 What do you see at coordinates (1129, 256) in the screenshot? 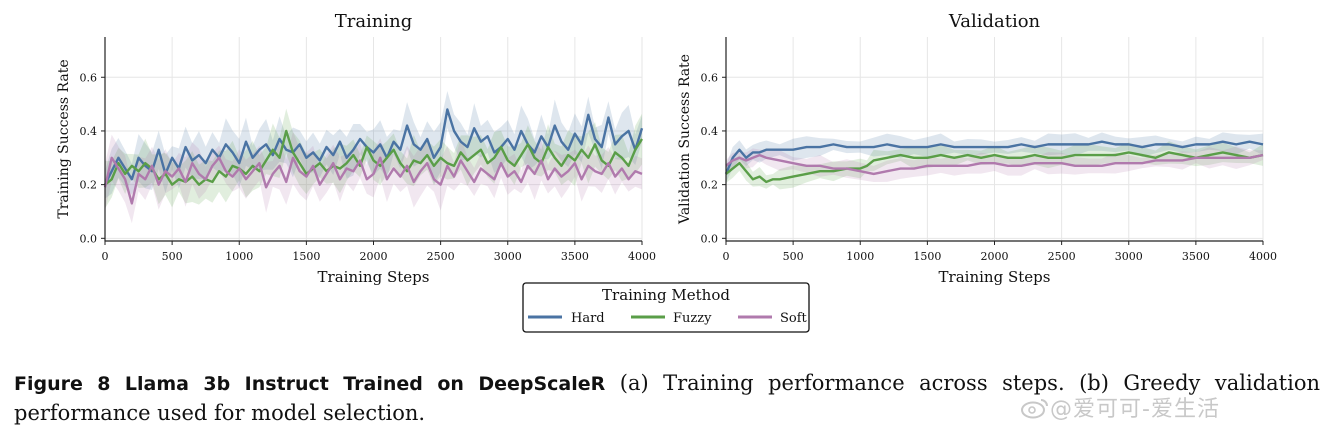
I see `validation-x-tick-label: 3000` at bounding box center [1129, 256].